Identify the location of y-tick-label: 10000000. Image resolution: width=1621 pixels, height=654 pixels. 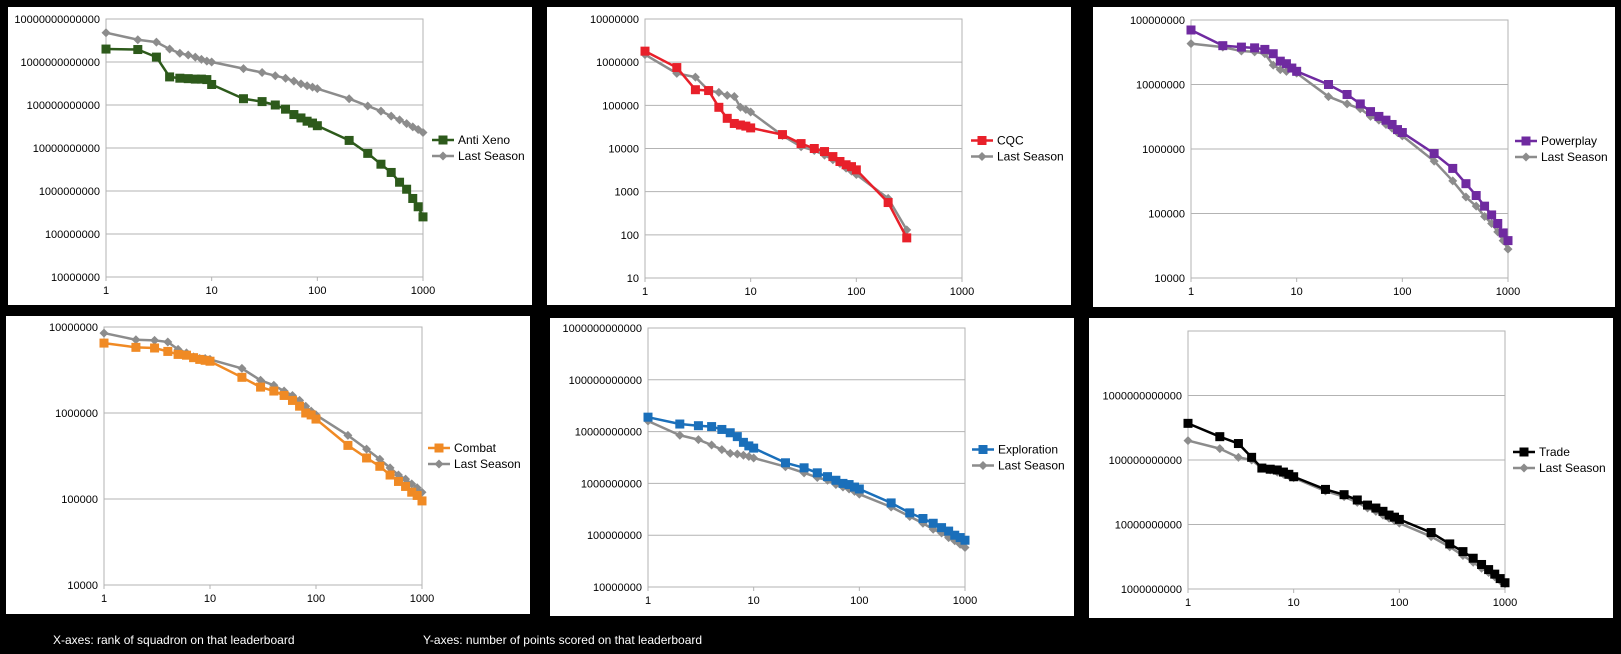
(75, 278).